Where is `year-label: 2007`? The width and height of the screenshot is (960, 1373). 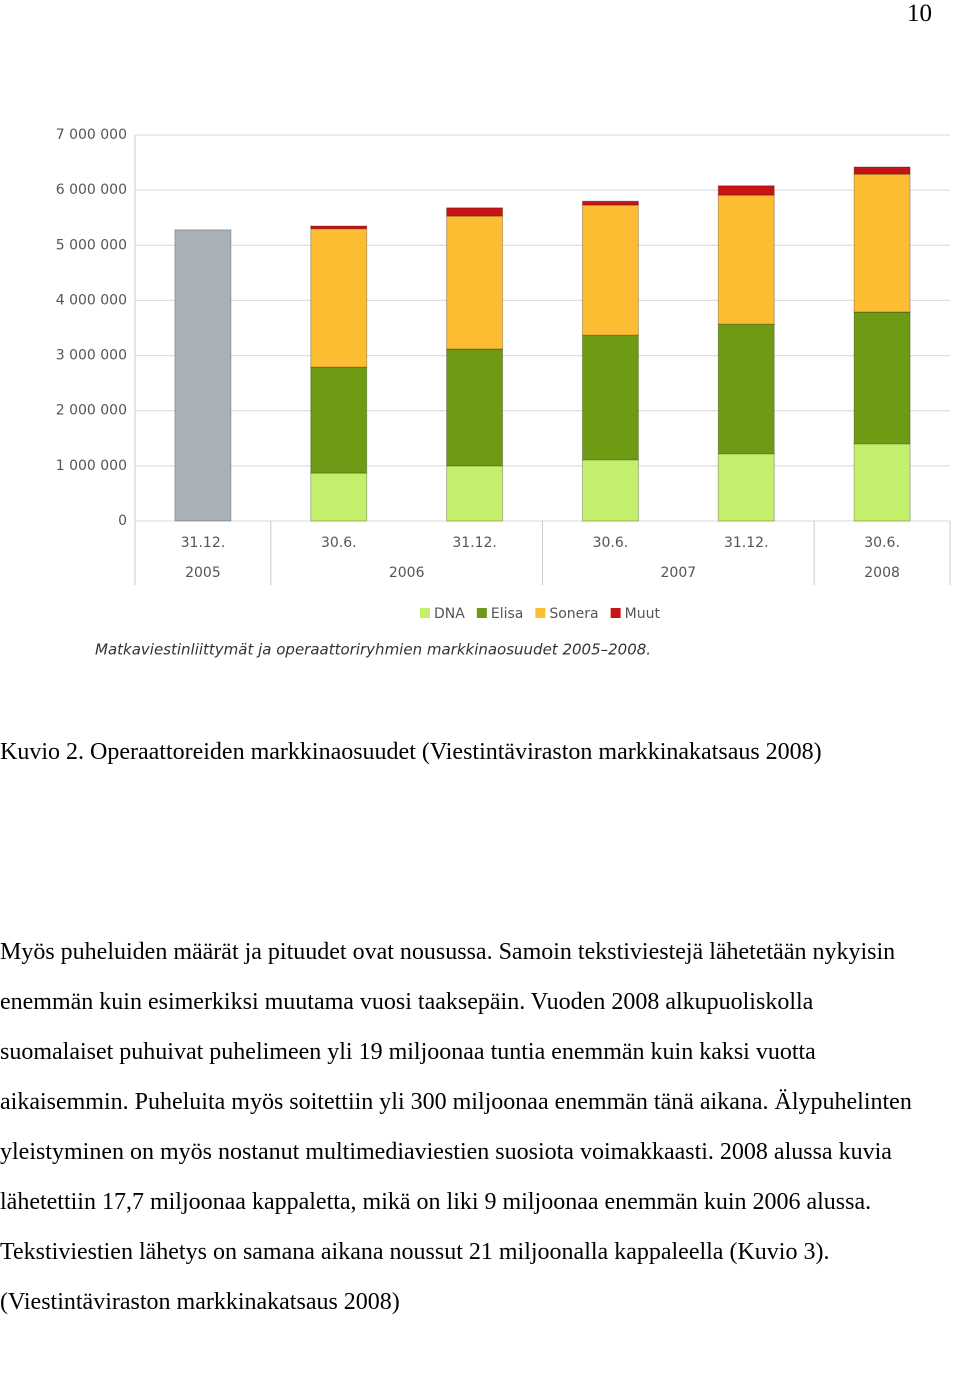 year-label: 2007 is located at coordinates (679, 573).